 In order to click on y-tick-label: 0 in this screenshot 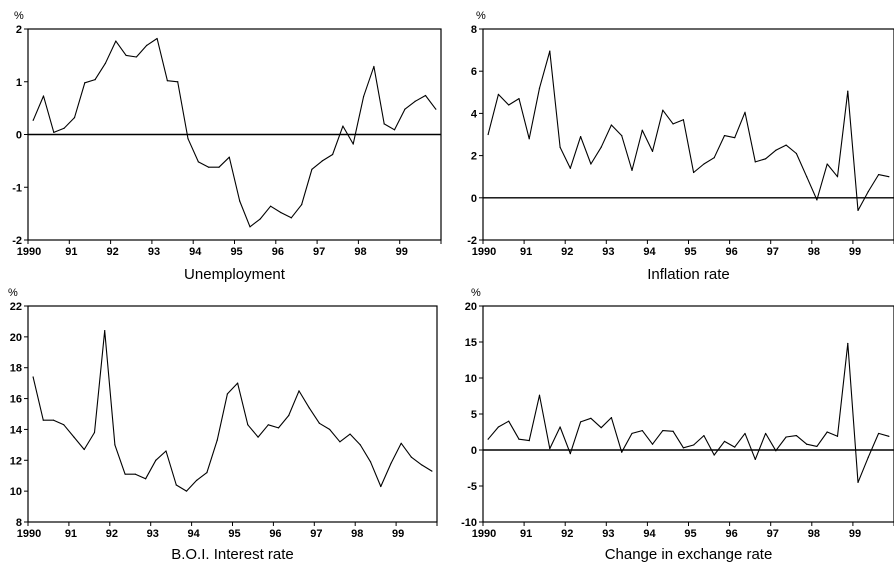, I will do `click(19, 136)`.